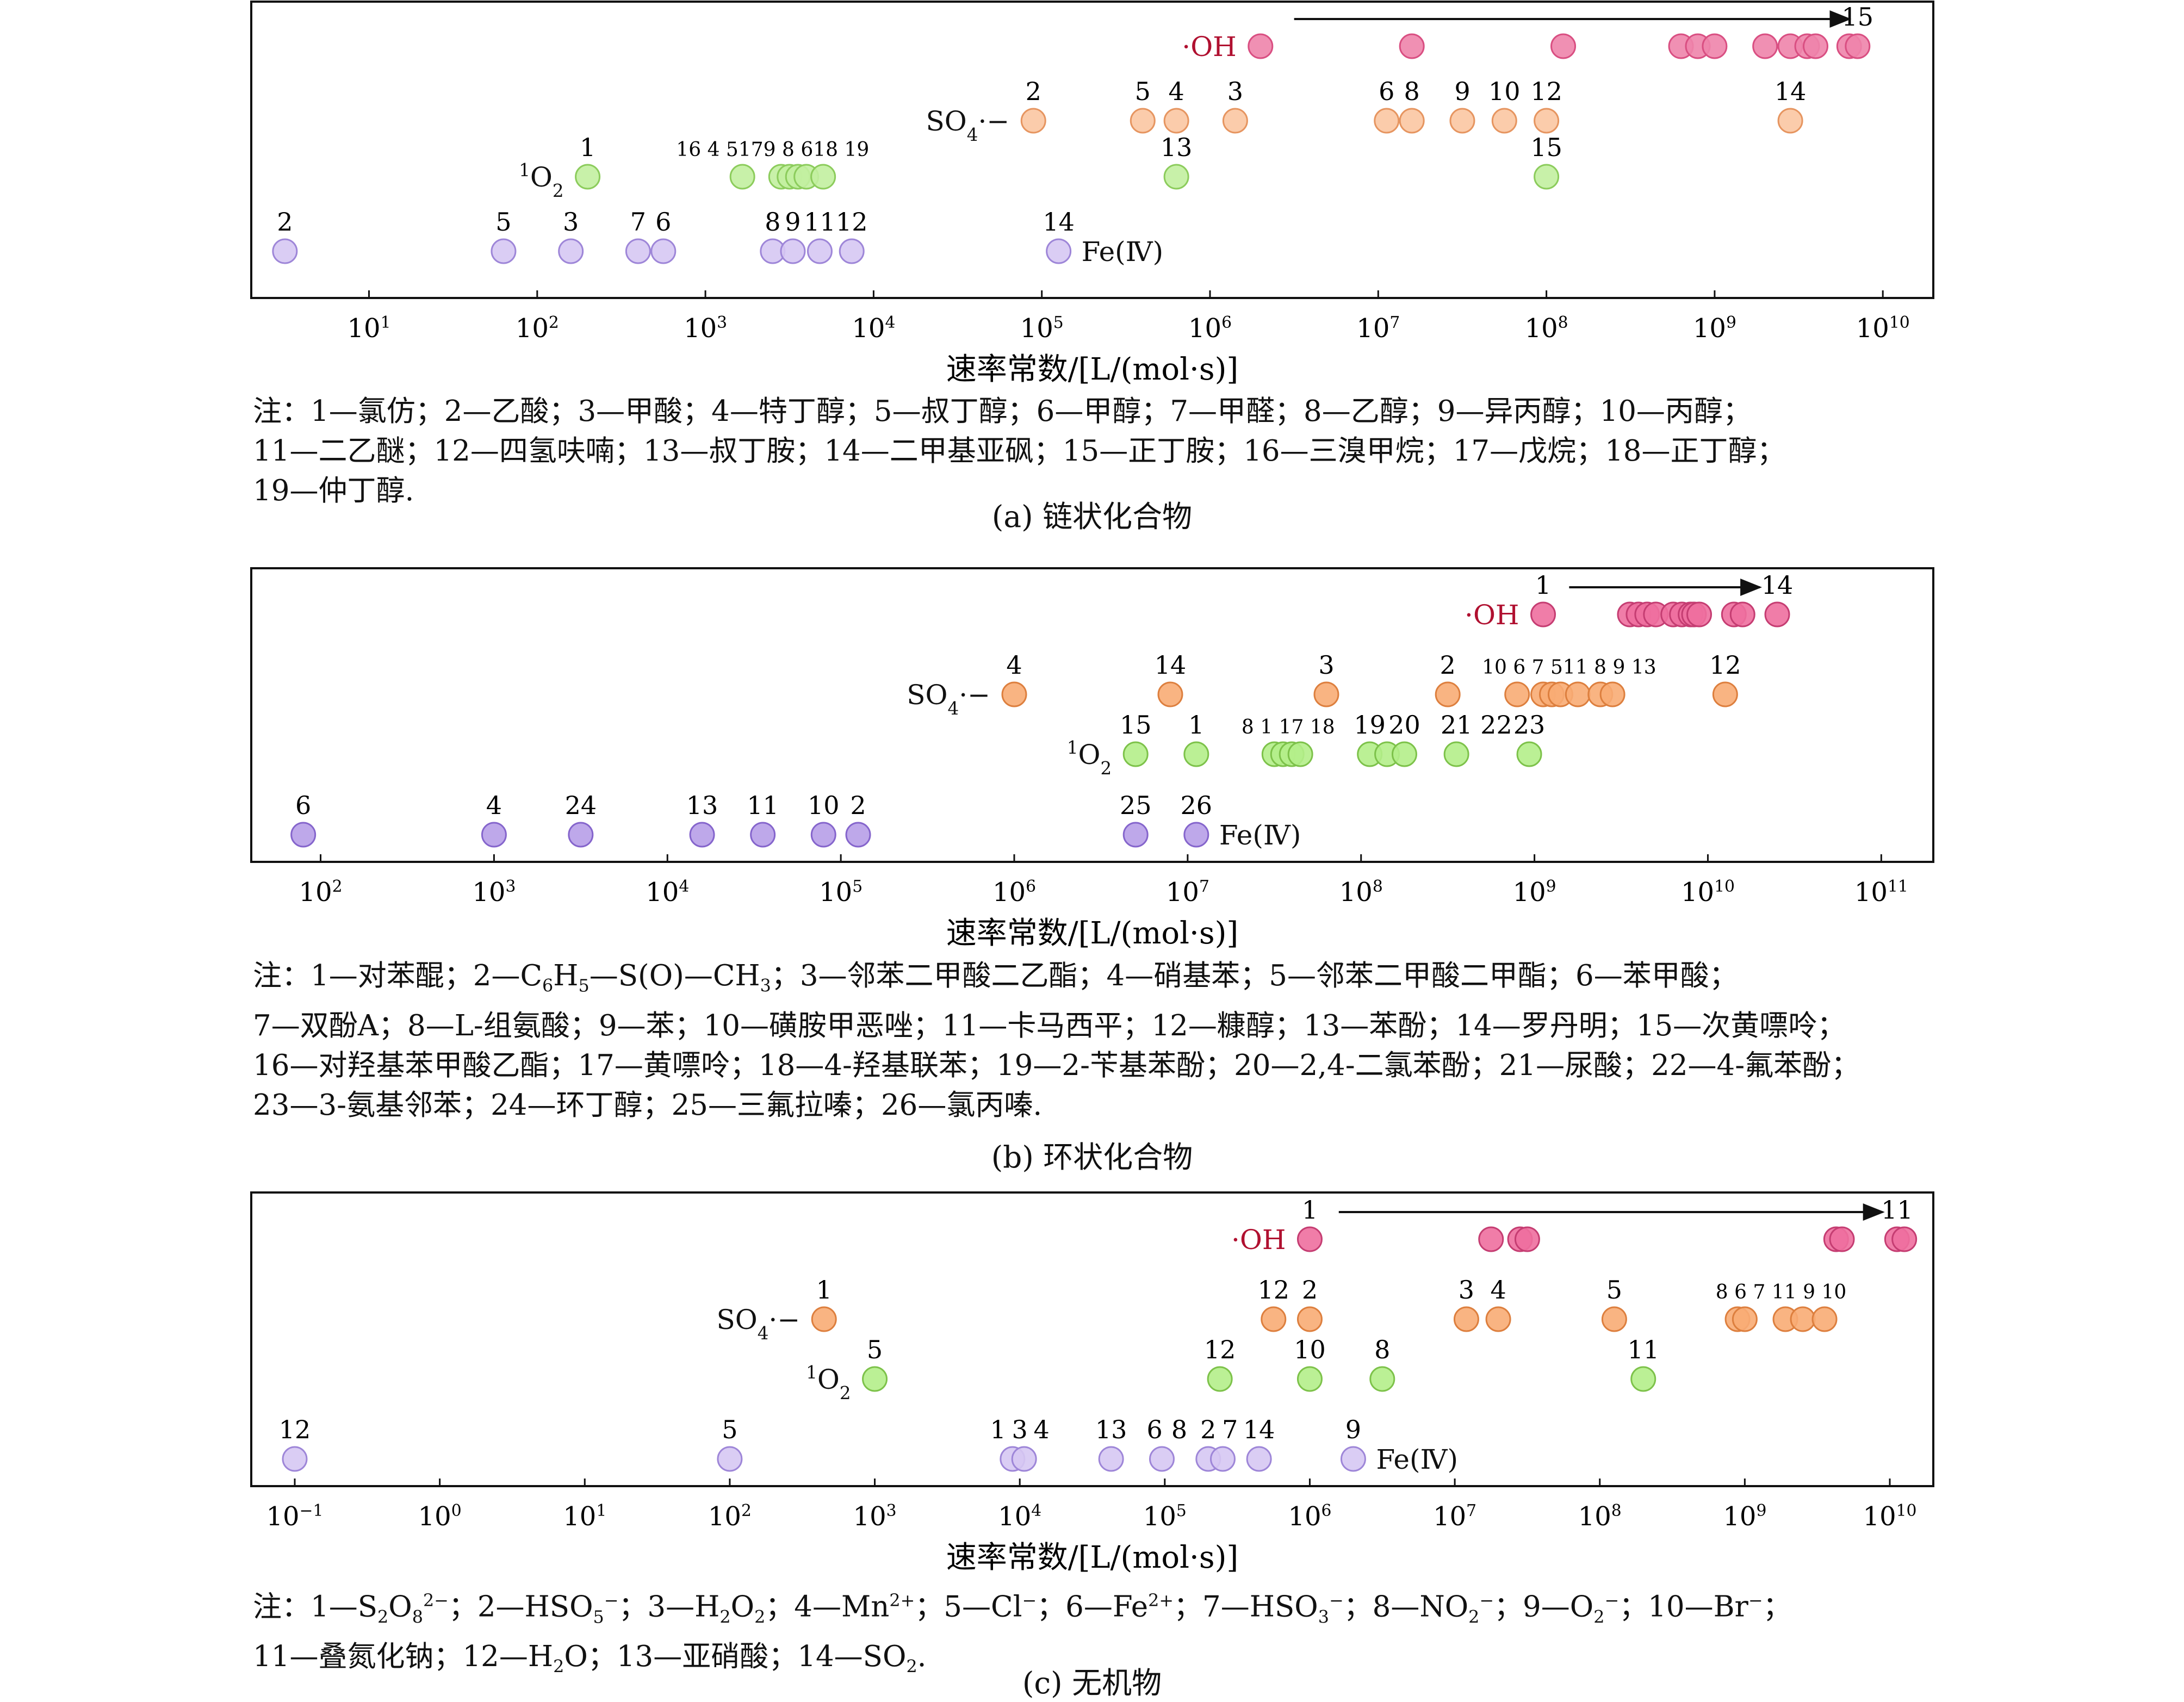 This screenshot has width=2184, height=1702. What do you see at coordinates (1492, 615) in the screenshot?
I see `series-name: ·OH` at bounding box center [1492, 615].